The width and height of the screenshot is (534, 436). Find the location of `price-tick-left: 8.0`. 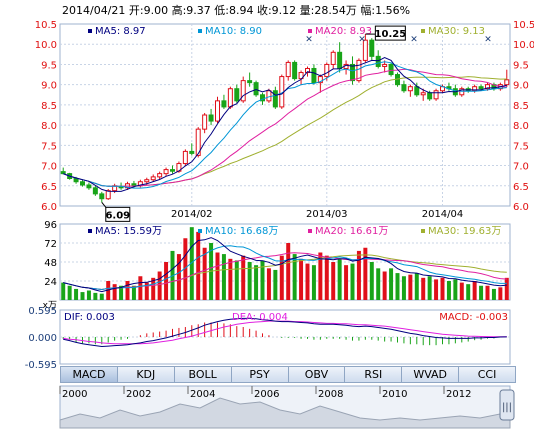

price-tick-left: 8.0 is located at coordinates (49, 126).